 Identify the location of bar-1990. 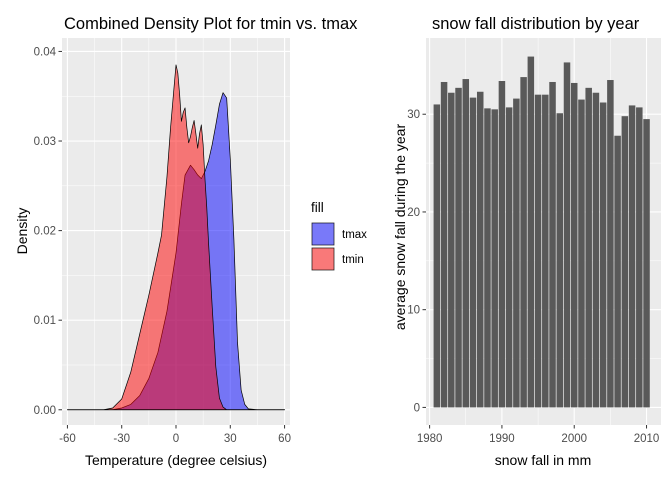
(502, 244).